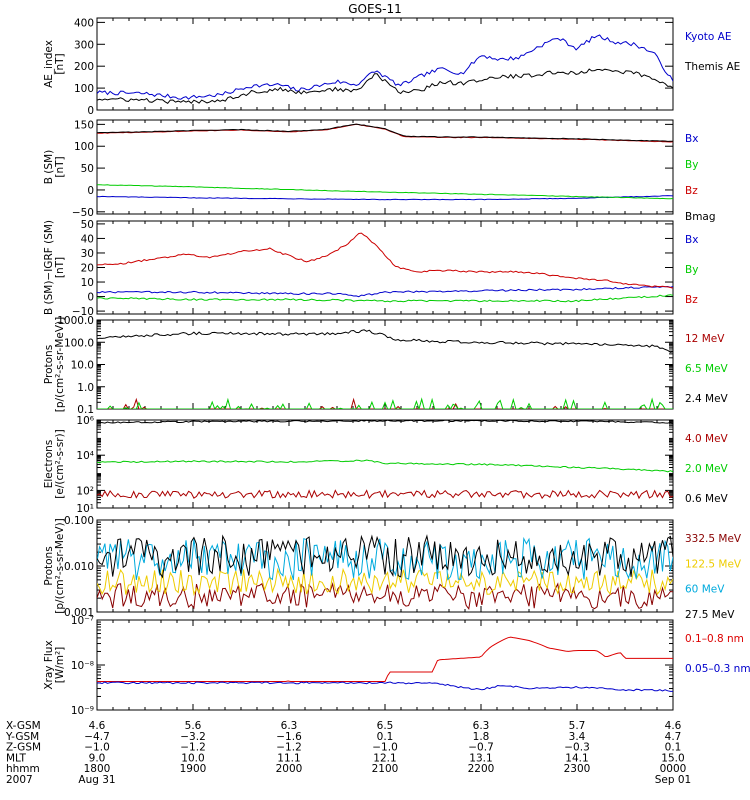  Describe the element at coordinates (710, 615) in the screenshot. I see `legend-label: 27.5 MeV` at that location.